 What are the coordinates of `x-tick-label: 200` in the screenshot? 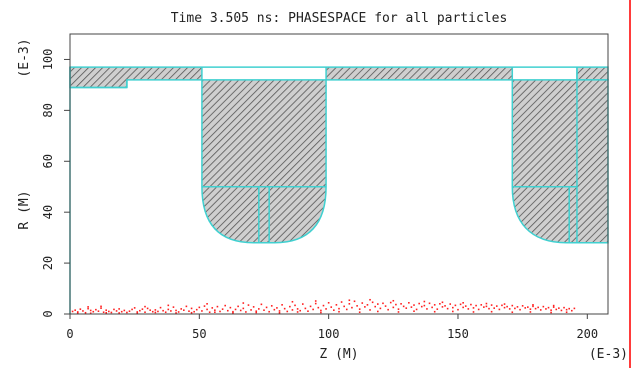 It's located at (587, 334).